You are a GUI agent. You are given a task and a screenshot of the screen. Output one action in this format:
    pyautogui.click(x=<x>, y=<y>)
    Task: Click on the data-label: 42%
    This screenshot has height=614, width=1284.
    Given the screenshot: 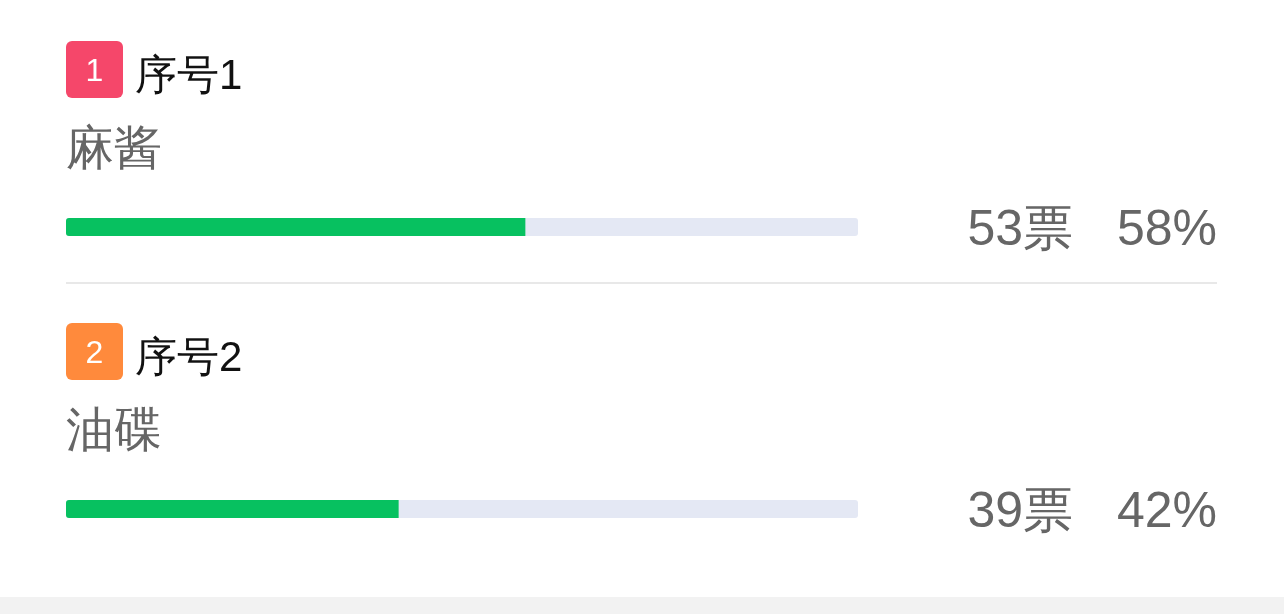 What is the action you would take?
    pyautogui.click(x=1166, y=510)
    